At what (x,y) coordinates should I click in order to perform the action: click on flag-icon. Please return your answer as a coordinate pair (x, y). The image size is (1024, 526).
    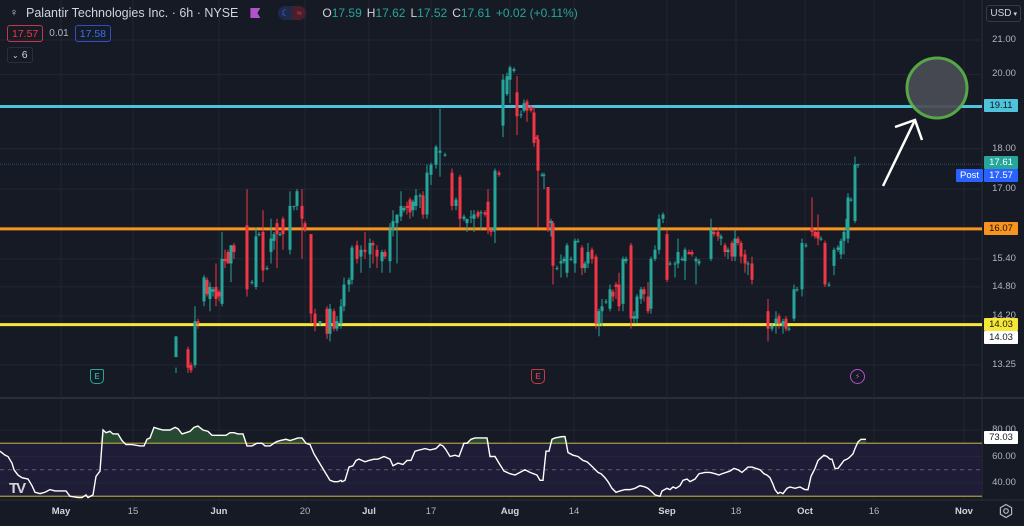
    Looking at the image, I should click on (255, 13).